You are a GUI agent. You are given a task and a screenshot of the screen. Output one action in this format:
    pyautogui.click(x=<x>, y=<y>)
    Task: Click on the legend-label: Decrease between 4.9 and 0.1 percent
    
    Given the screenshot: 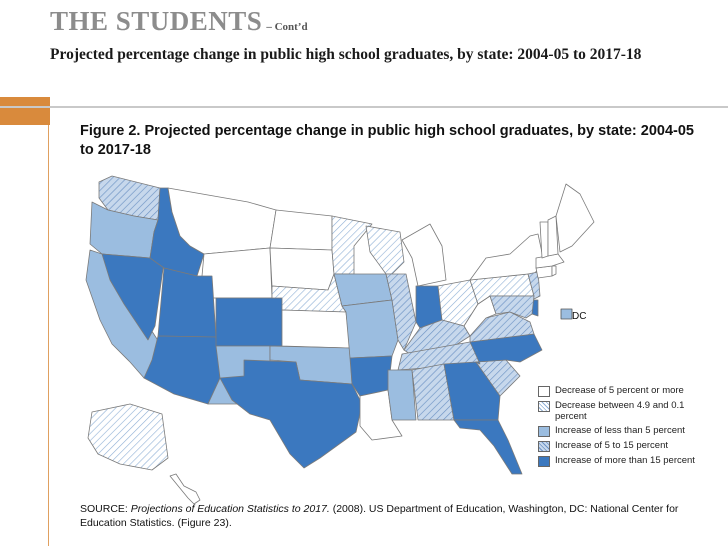 What is the action you would take?
    pyautogui.click(x=620, y=411)
    